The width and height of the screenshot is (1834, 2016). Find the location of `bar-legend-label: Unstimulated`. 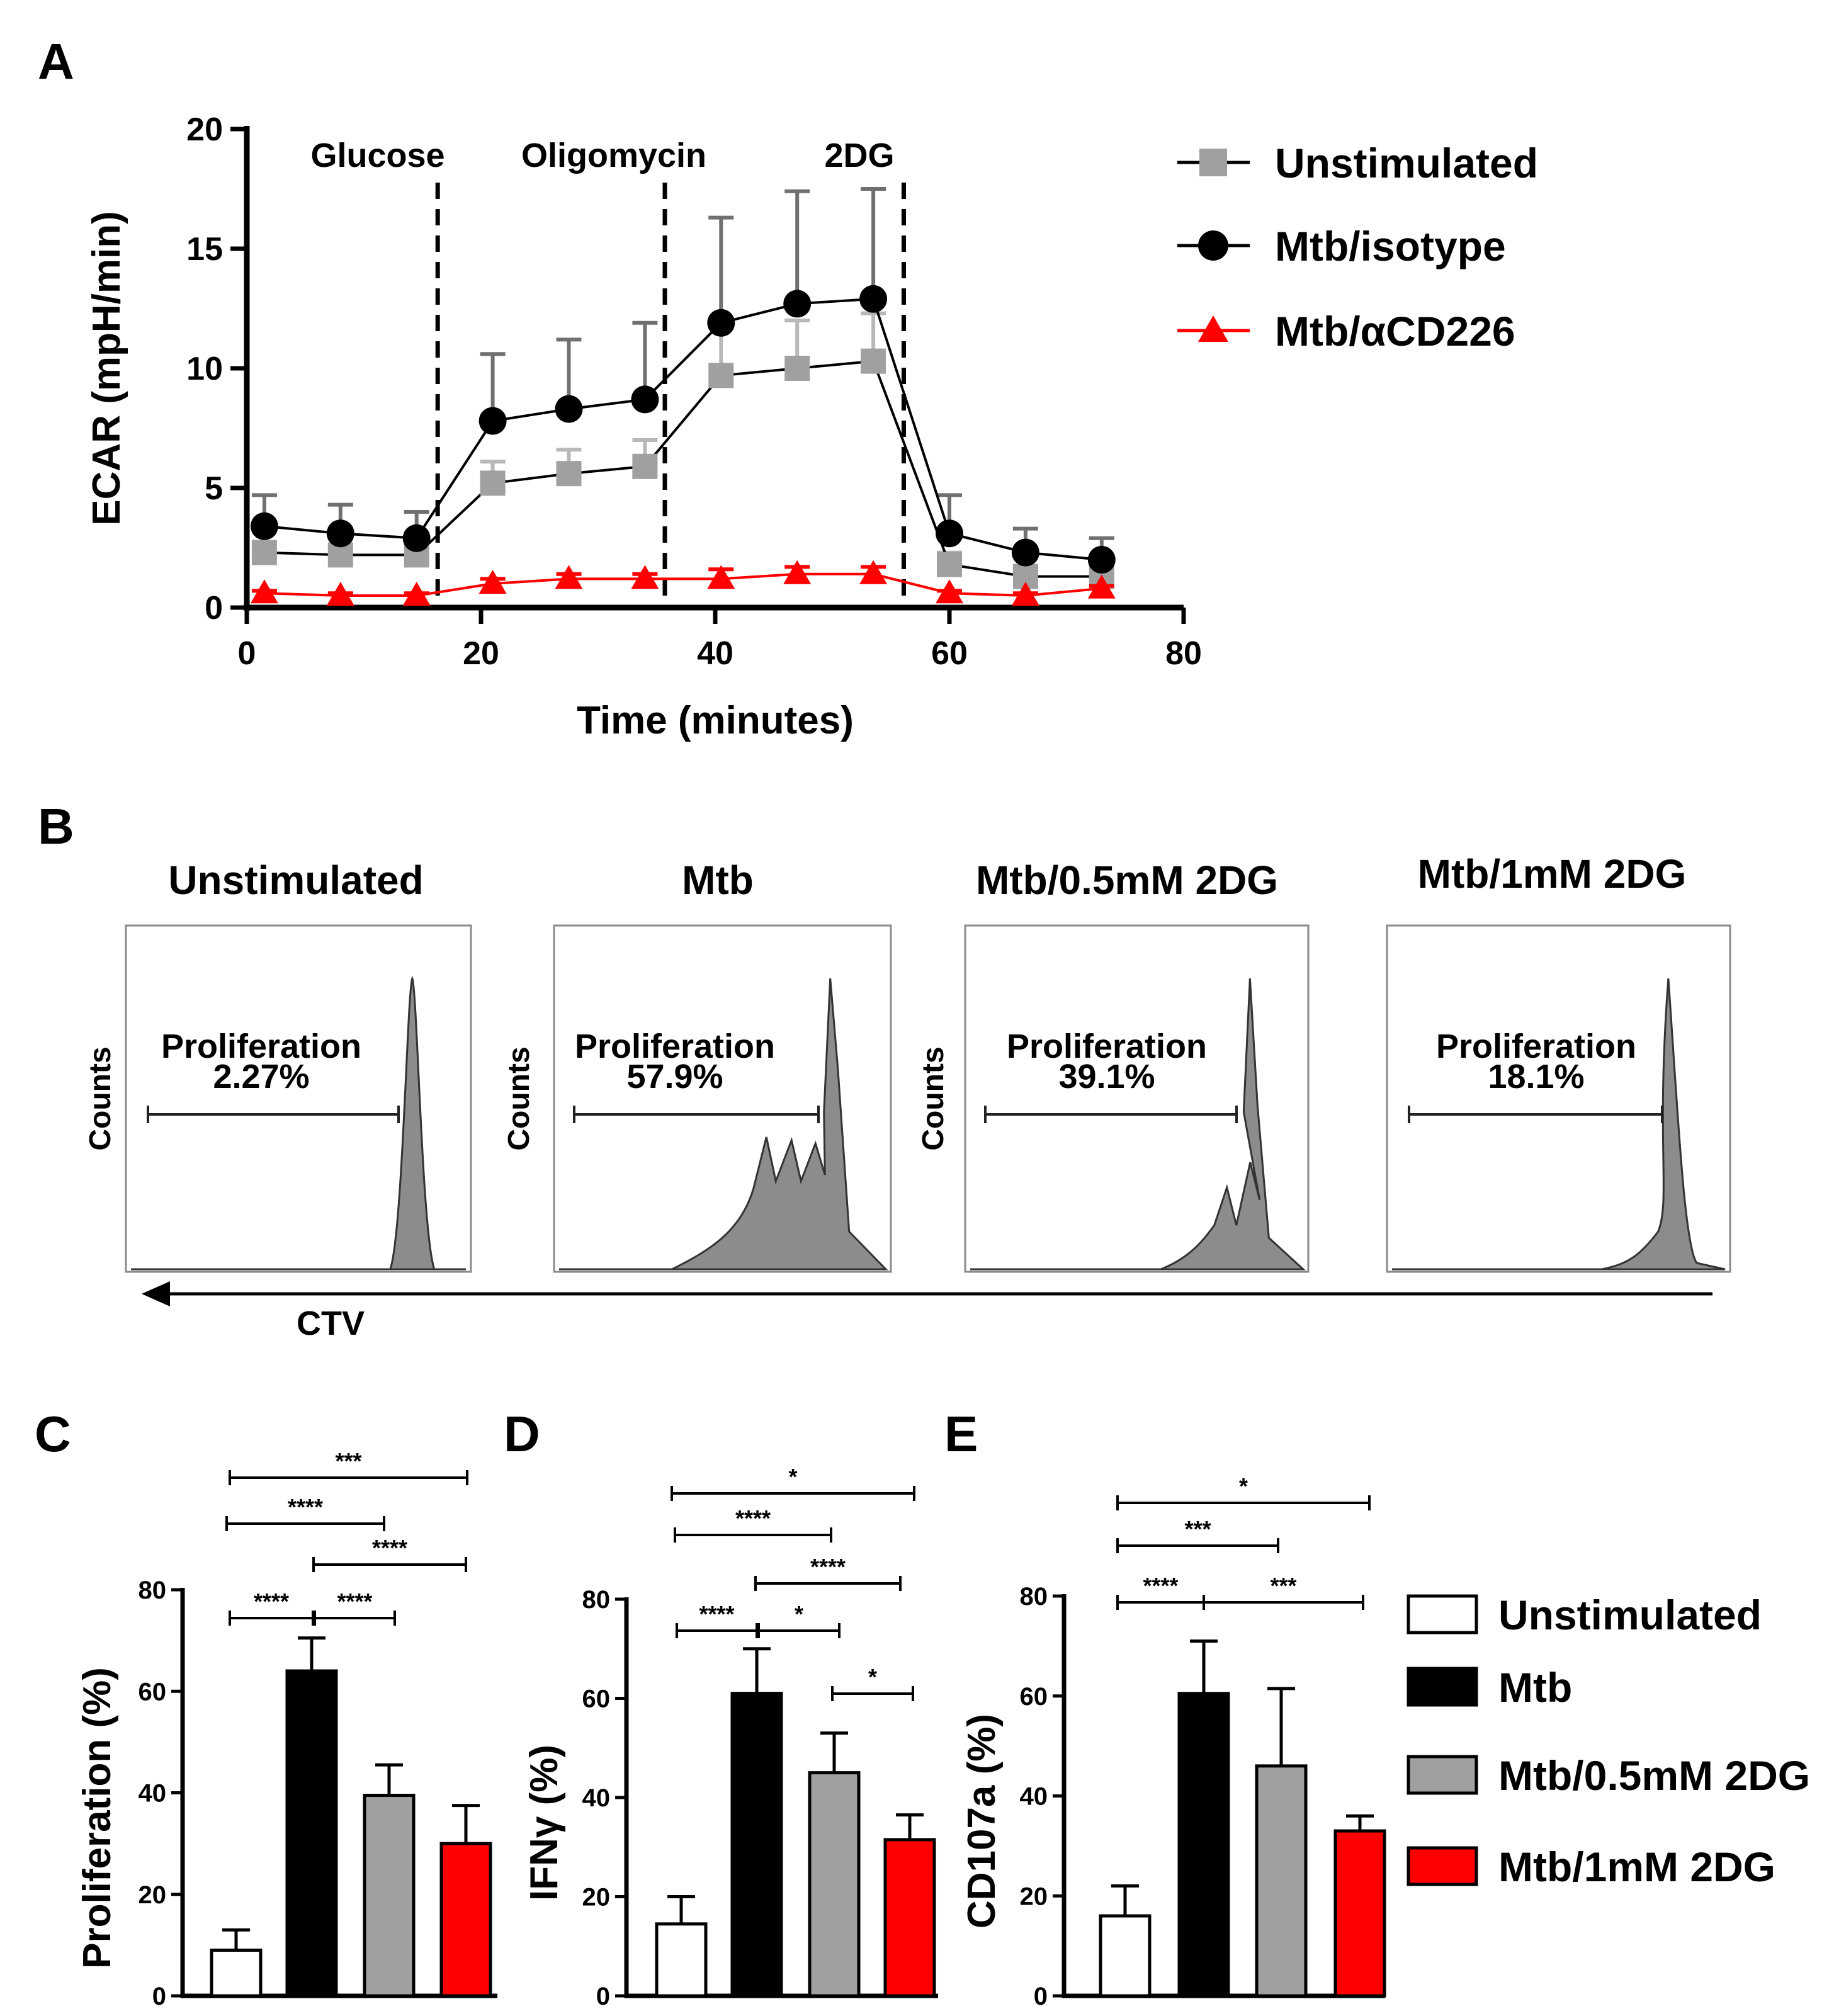

bar-legend-label: Unstimulated is located at coordinates (1630, 1615).